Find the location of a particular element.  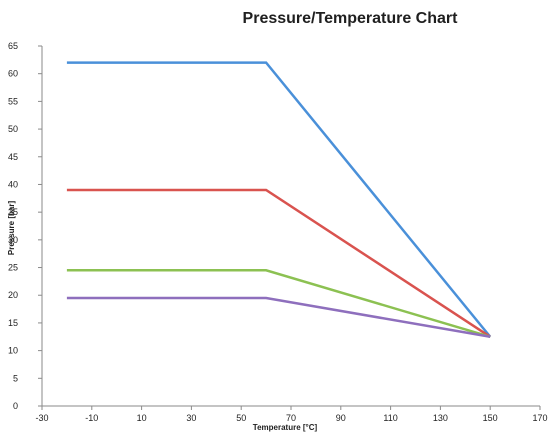

x-tick-label: 50 is located at coordinates (241, 418).